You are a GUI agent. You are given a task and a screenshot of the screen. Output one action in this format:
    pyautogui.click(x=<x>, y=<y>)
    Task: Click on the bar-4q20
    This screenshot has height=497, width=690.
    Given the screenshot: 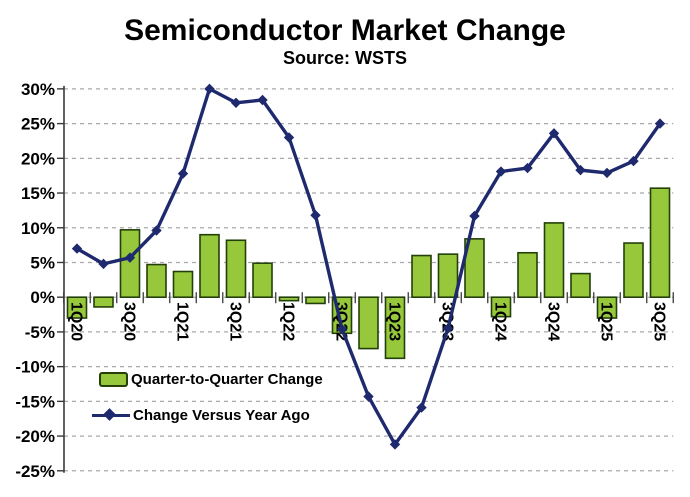 What is the action you would take?
    pyautogui.click(x=156, y=281)
    